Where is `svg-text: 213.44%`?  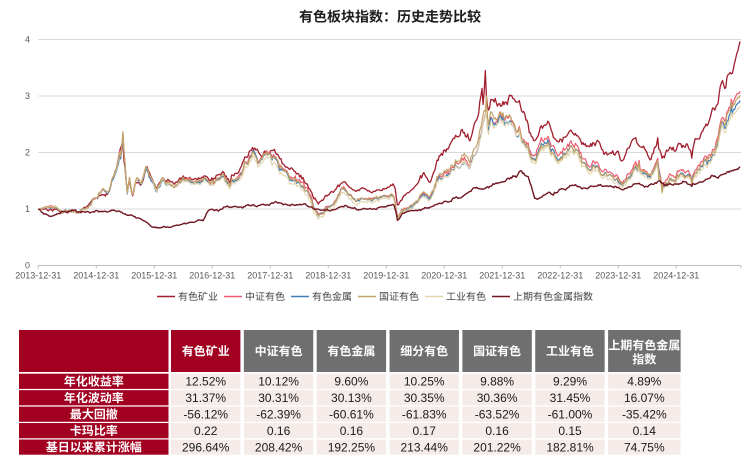
svg-text: 213.44% is located at coordinates (425, 447).